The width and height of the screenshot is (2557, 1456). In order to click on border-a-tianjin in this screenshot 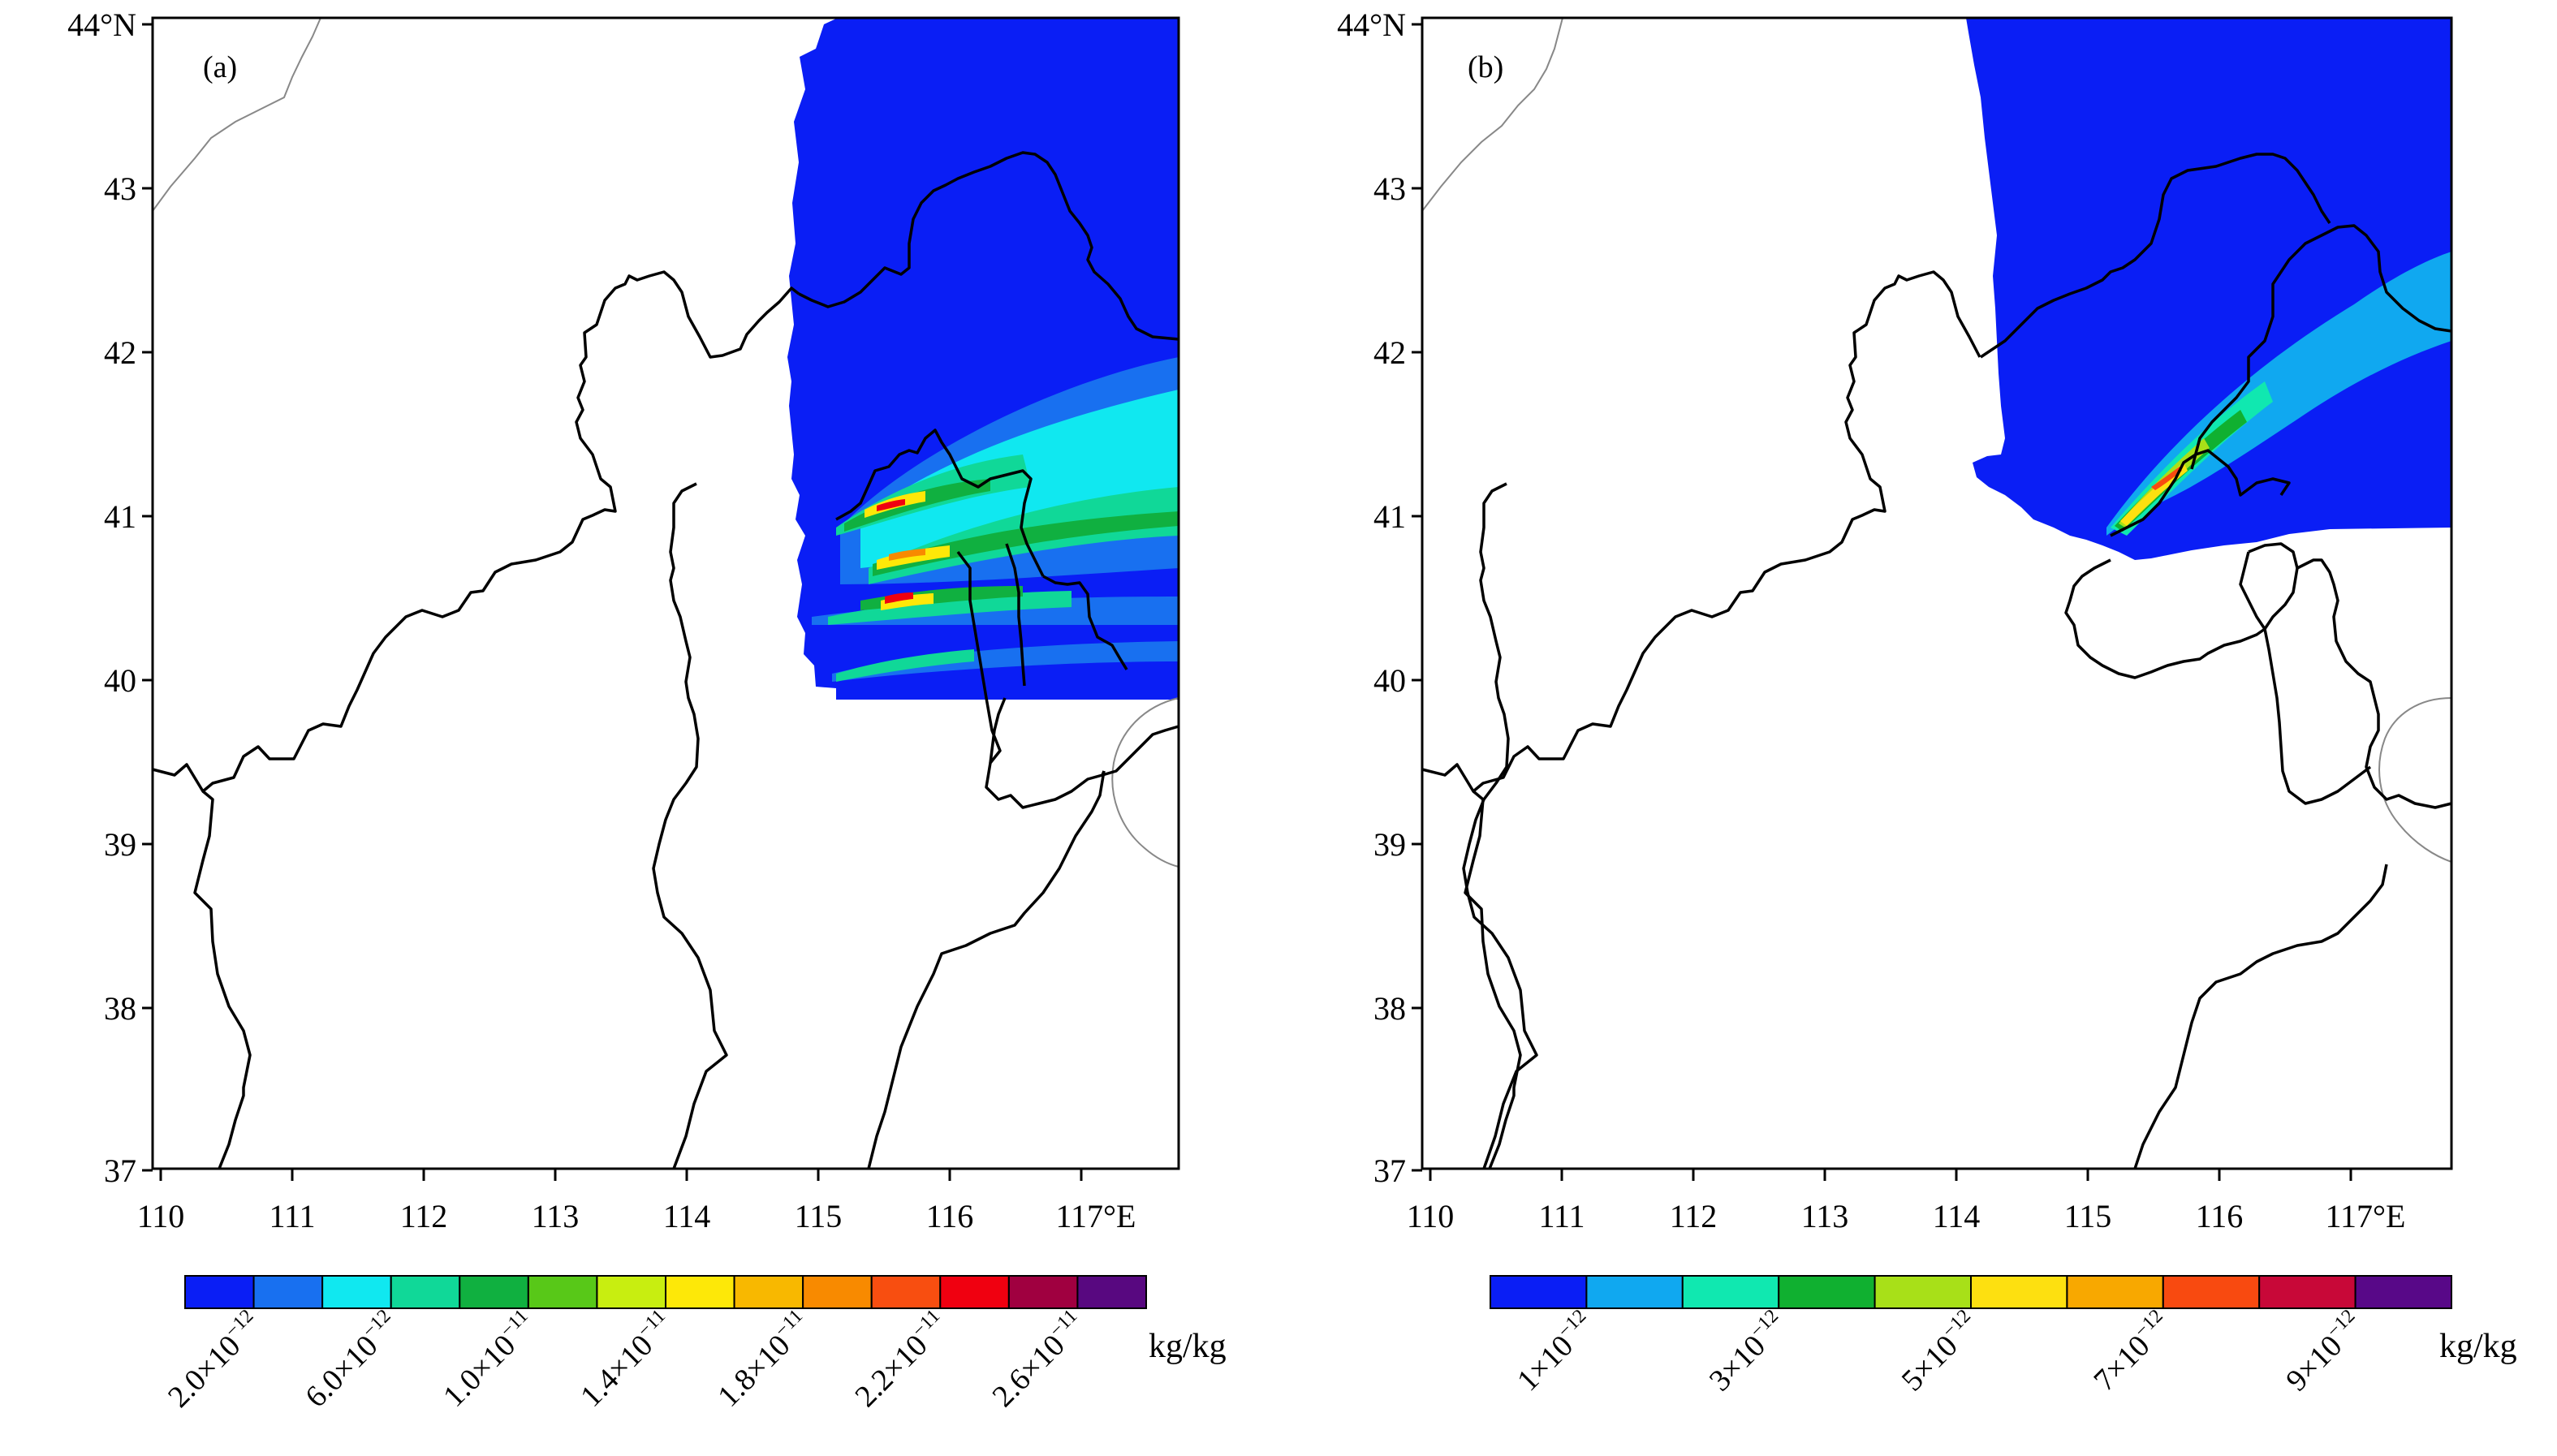, I will do `click(1141, 751)`.